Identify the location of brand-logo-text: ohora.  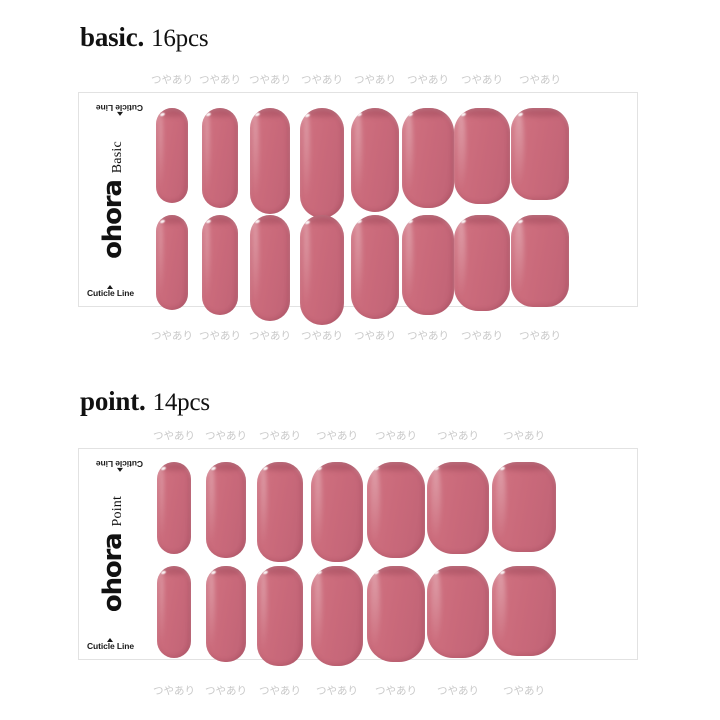
(113, 219).